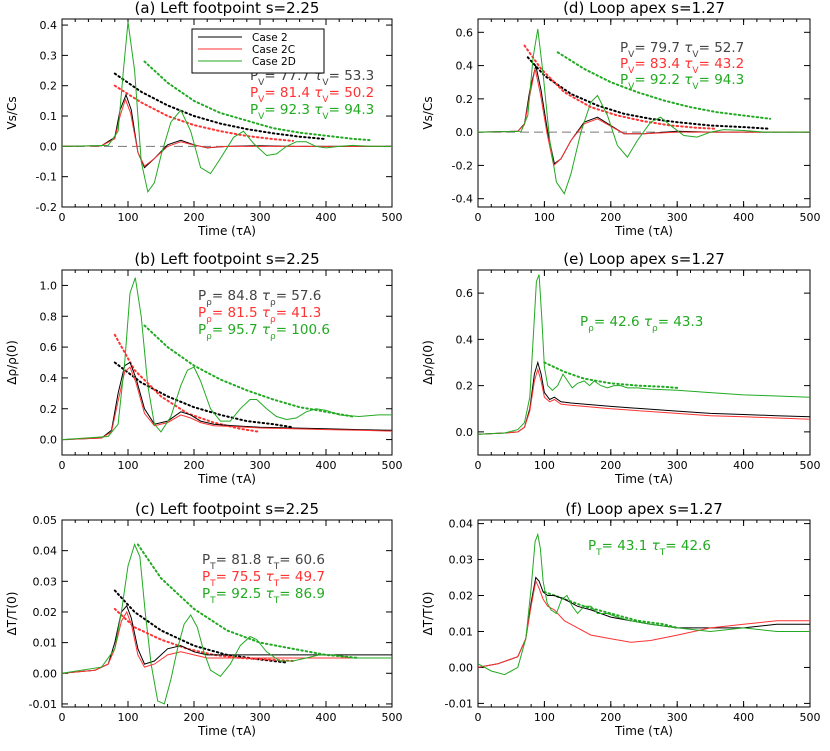  I want to click on fit-annotation: Pρ= 42.6 τρ= 43.3, so click(641, 324).